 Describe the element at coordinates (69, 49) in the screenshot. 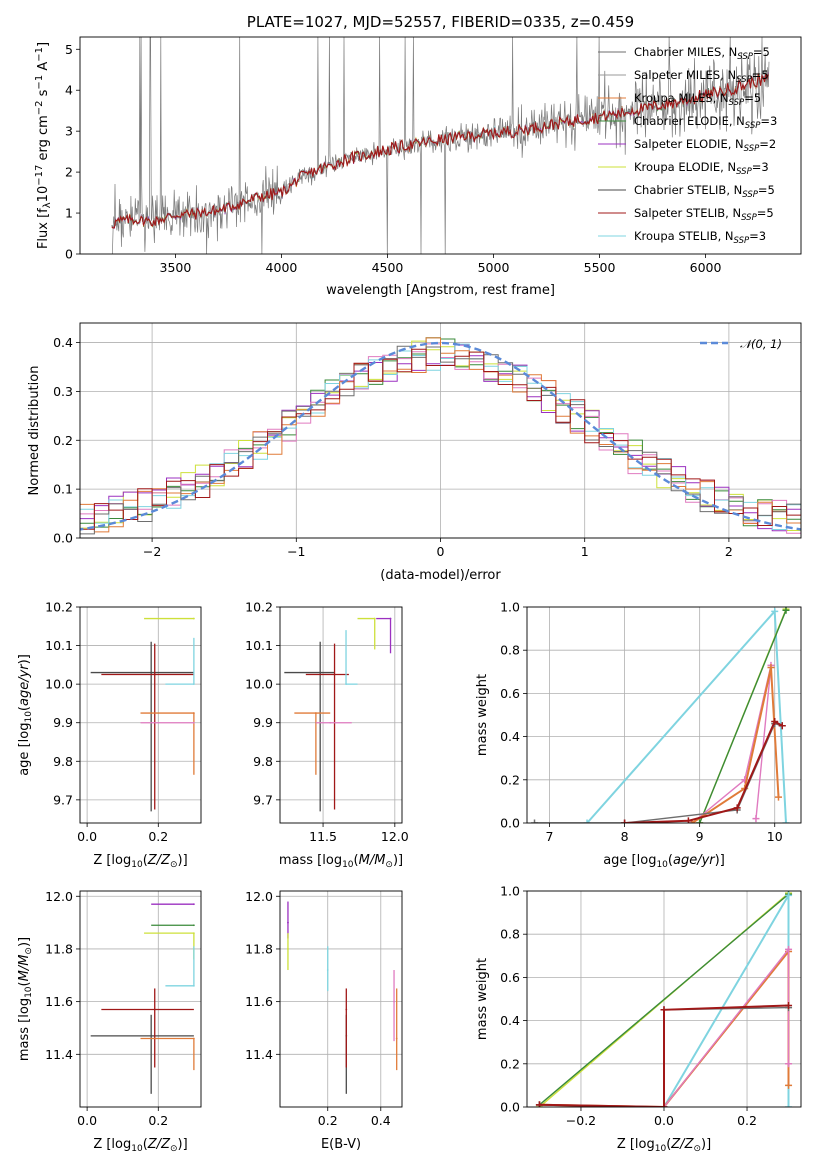

I see `y-tick-label: 5` at that location.